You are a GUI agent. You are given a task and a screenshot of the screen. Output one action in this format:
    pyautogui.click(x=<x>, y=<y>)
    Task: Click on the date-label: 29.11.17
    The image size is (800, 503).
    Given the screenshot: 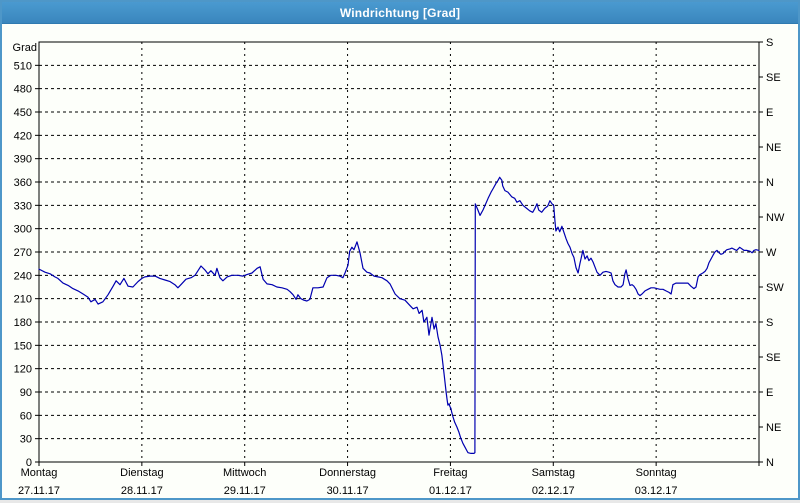 What is the action you would take?
    pyautogui.click(x=245, y=491)
    